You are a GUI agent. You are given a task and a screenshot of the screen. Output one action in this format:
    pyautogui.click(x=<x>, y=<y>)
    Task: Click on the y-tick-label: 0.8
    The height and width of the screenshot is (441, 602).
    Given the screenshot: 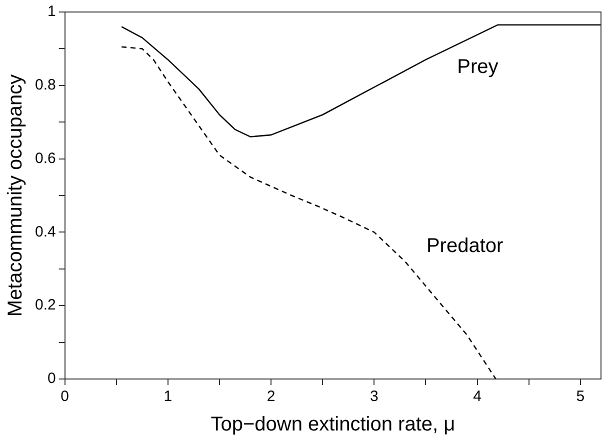 What is the action you would take?
    pyautogui.click(x=45, y=85)
    